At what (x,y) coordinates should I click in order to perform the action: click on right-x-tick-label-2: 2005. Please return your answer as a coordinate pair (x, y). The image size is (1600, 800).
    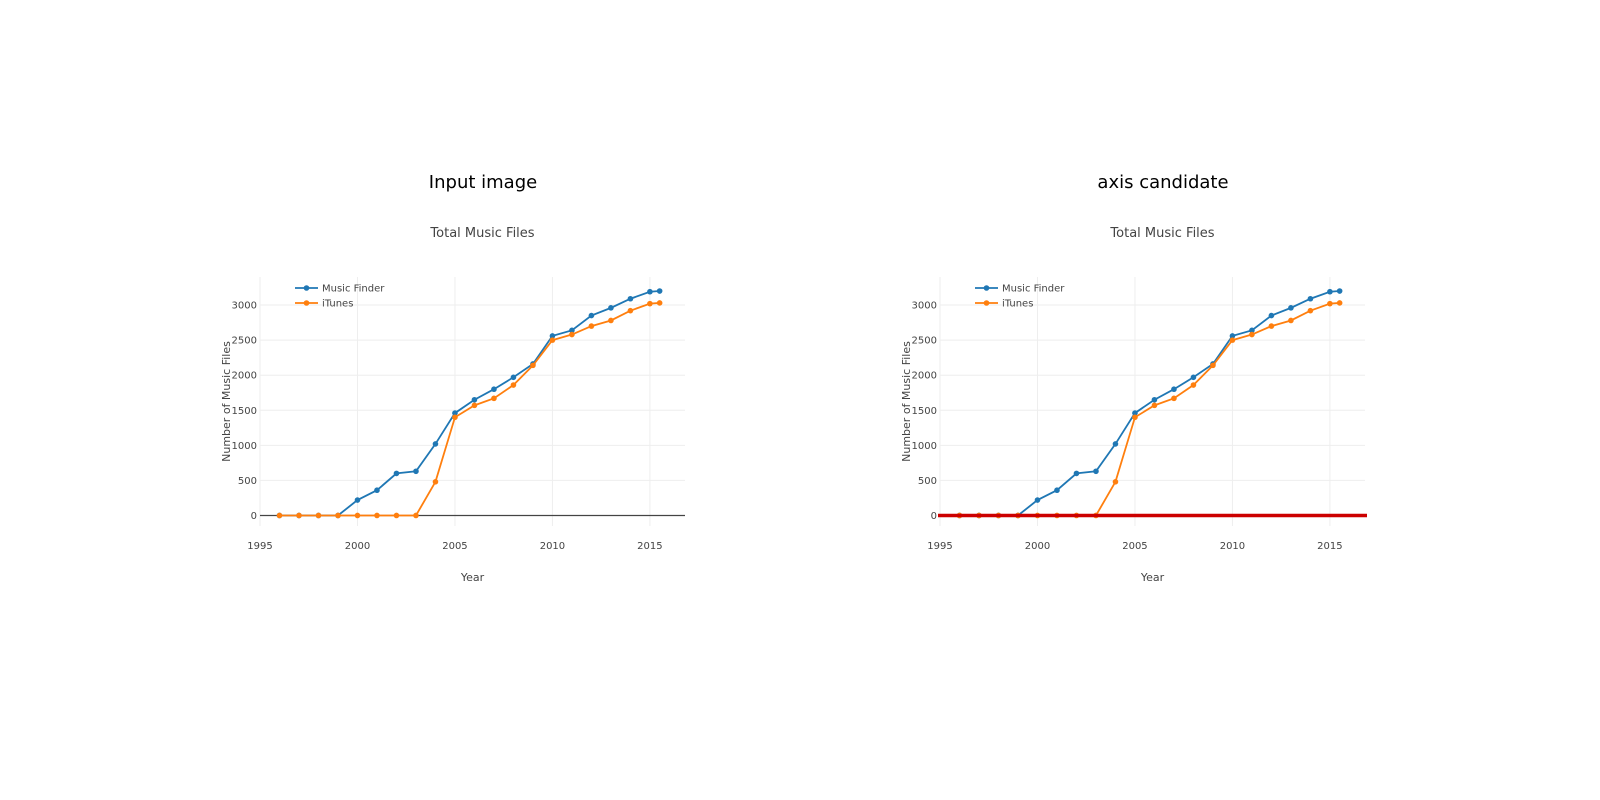
    Looking at the image, I should click on (1134, 546).